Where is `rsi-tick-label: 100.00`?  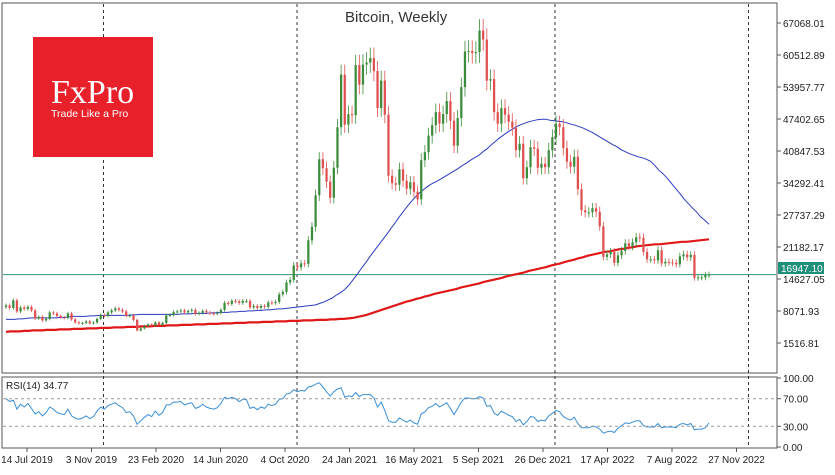
rsi-tick-label: 100.00 is located at coordinates (798, 379).